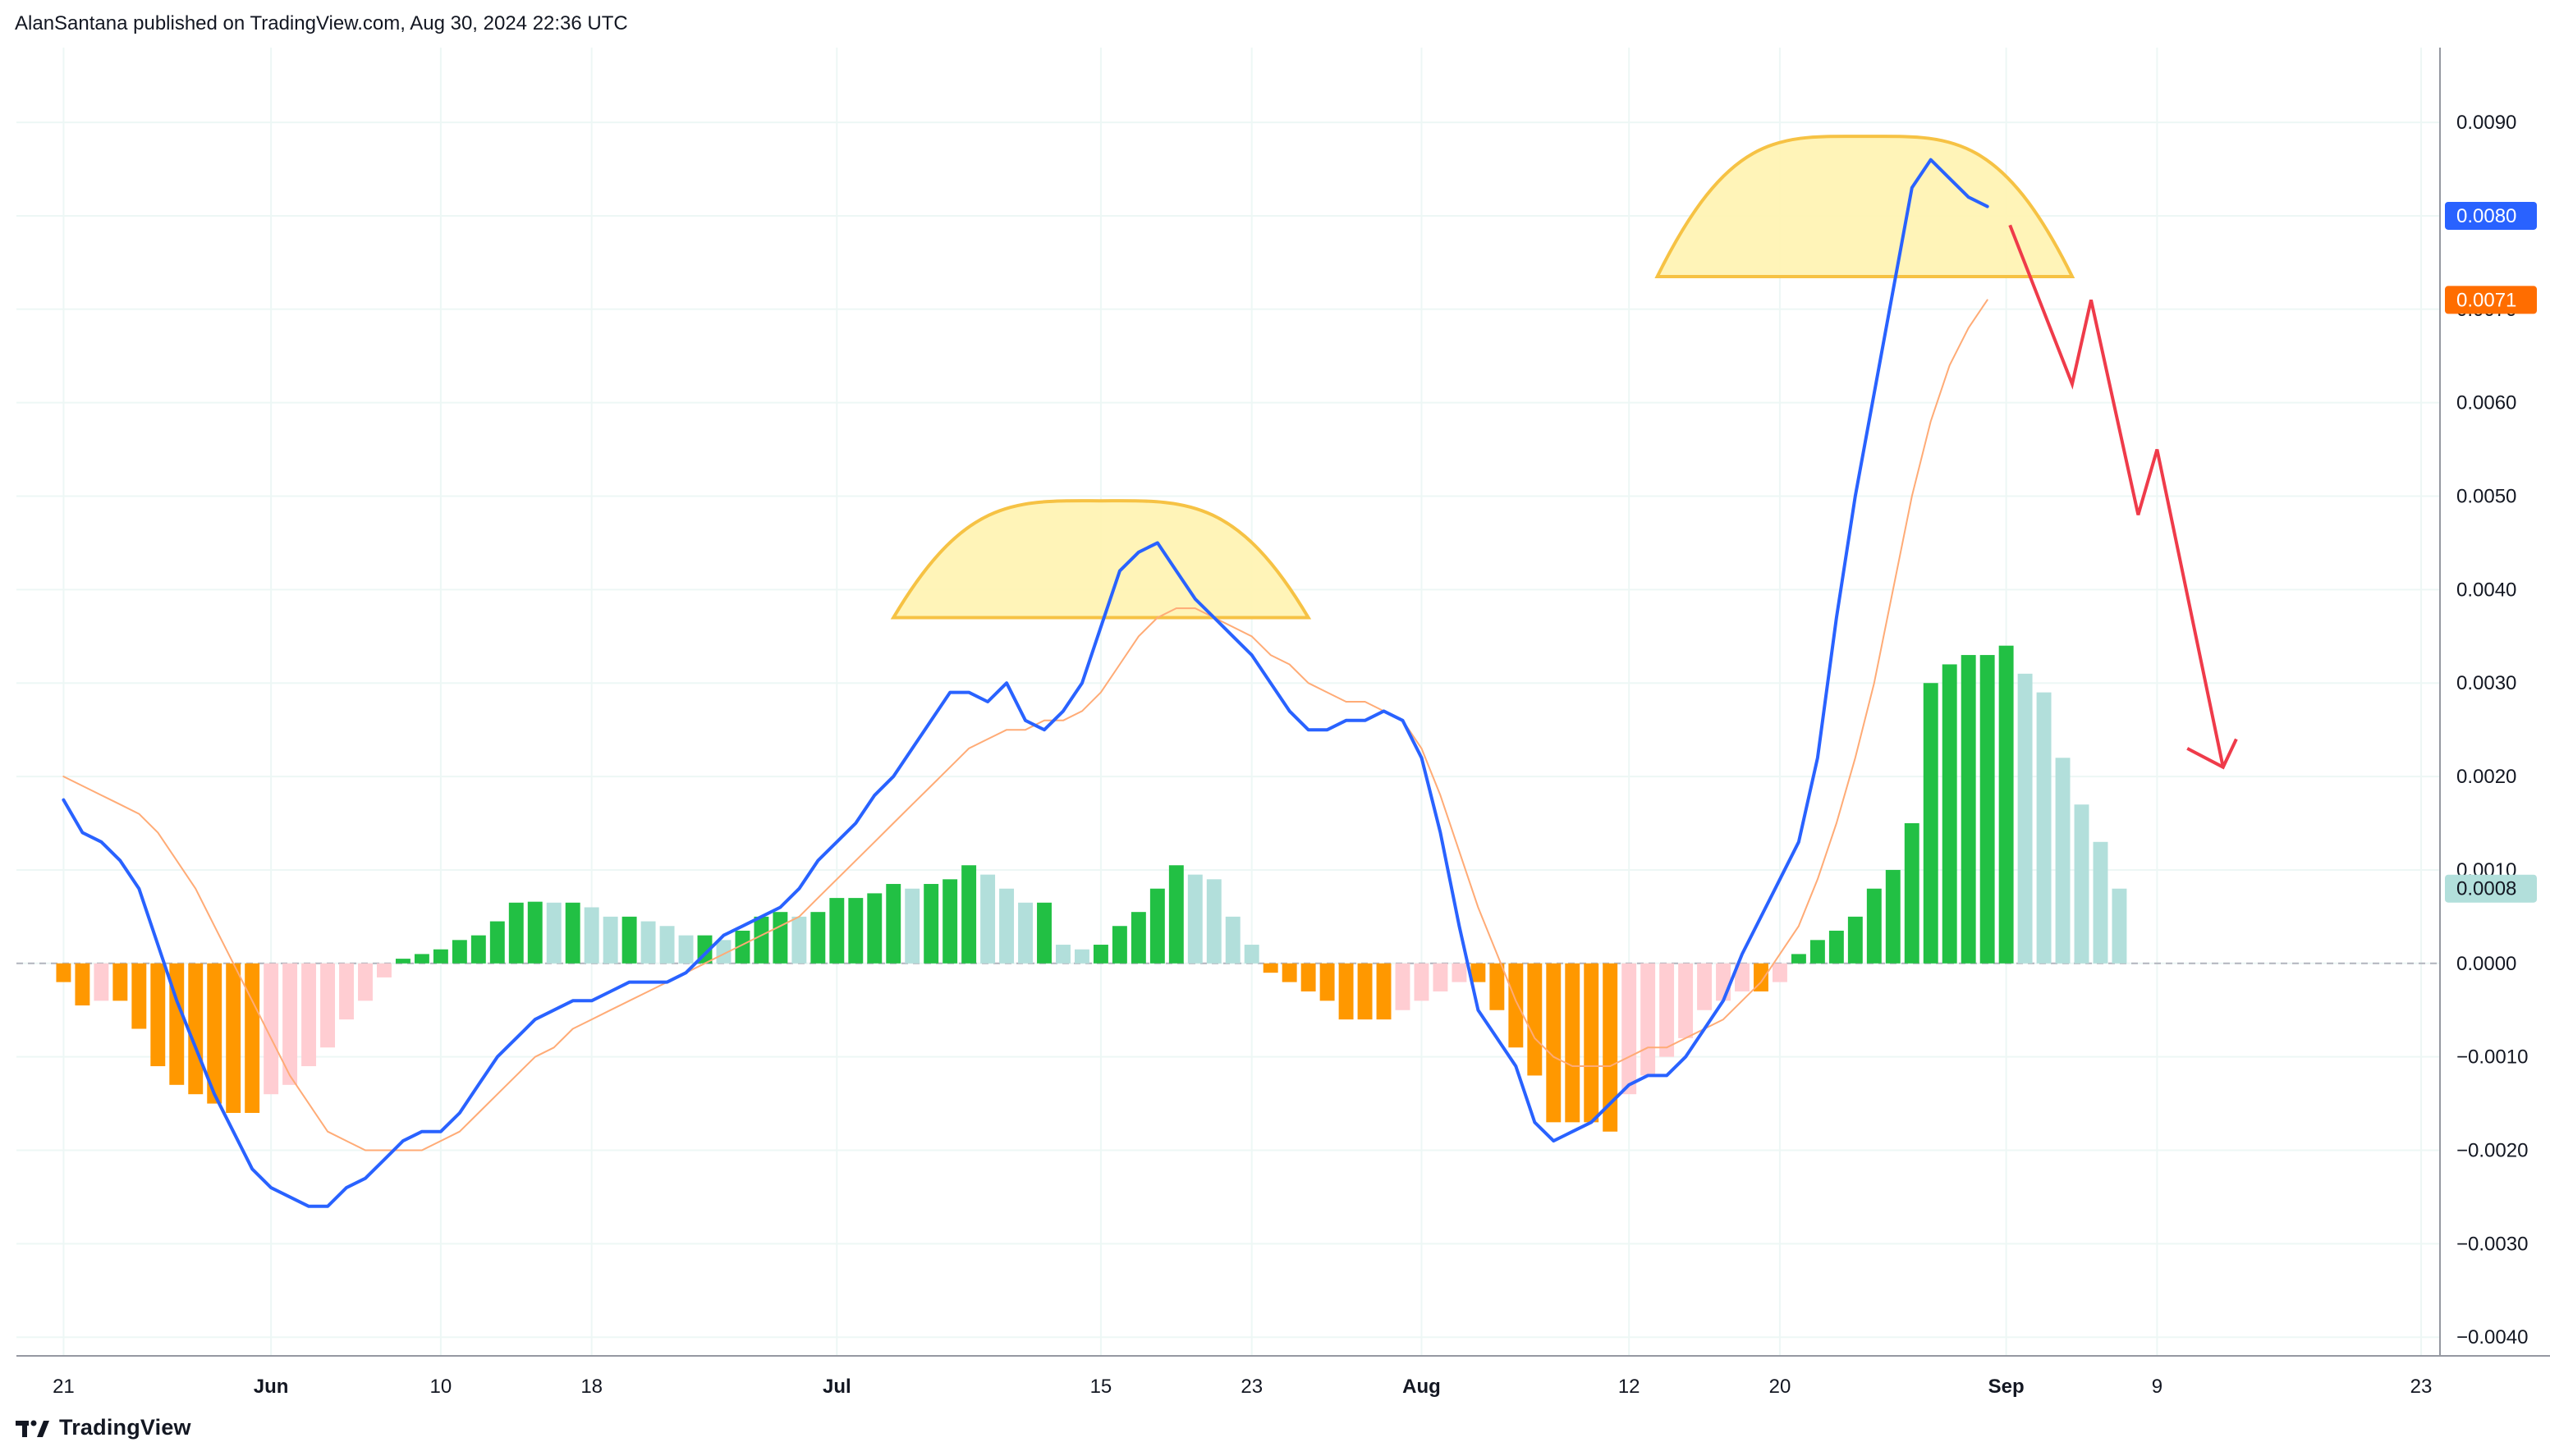  I want to click on macd-last-value-tag-bg, so click(2491, 215).